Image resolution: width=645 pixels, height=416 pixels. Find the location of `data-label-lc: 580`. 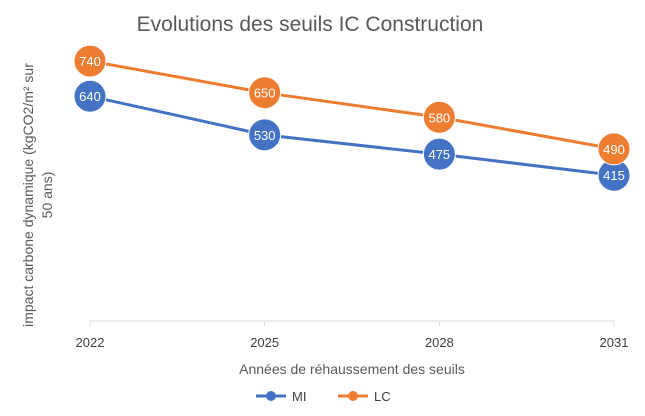

data-label-lc: 580 is located at coordinates (439, 117).